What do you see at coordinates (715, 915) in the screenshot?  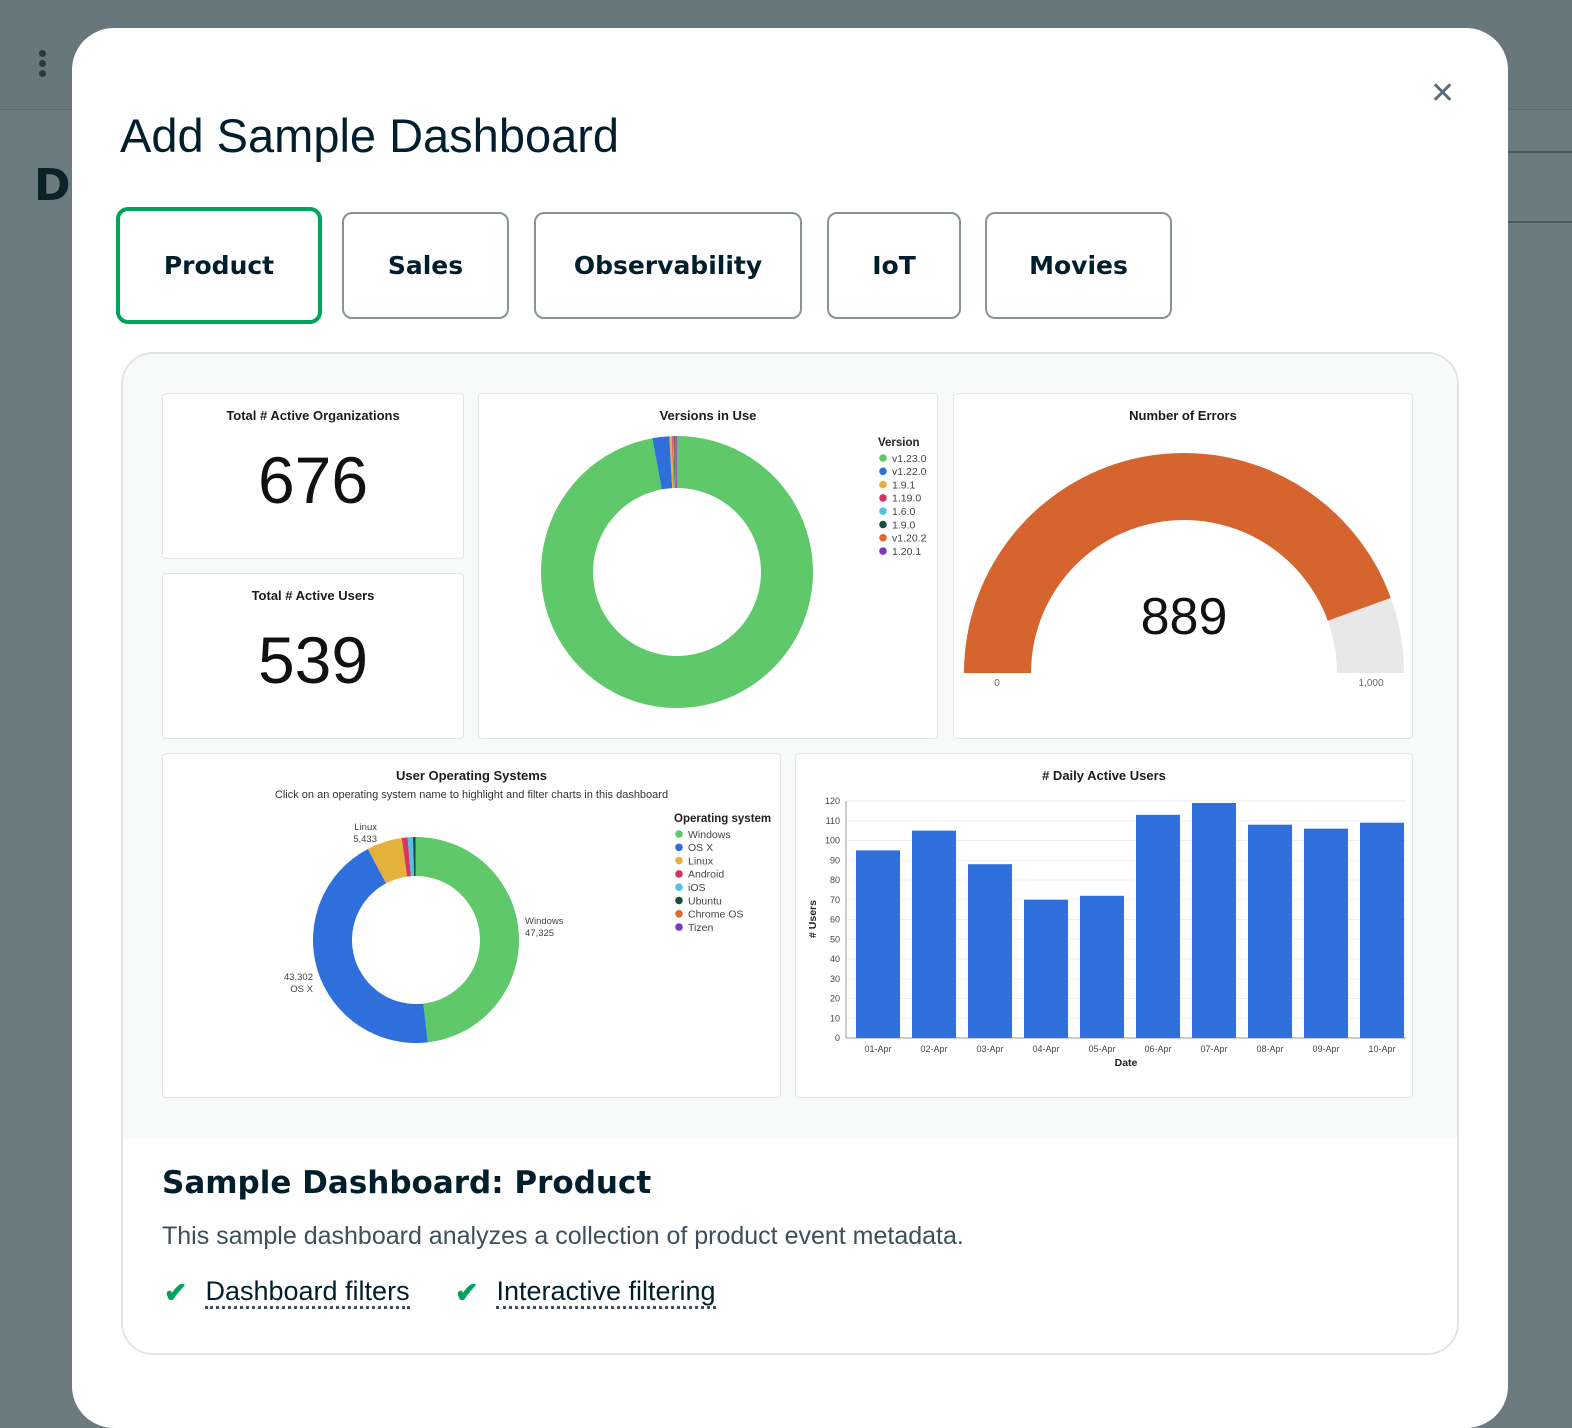 I see `legend-item: Chrome OS` at bounding box center [715, 915].